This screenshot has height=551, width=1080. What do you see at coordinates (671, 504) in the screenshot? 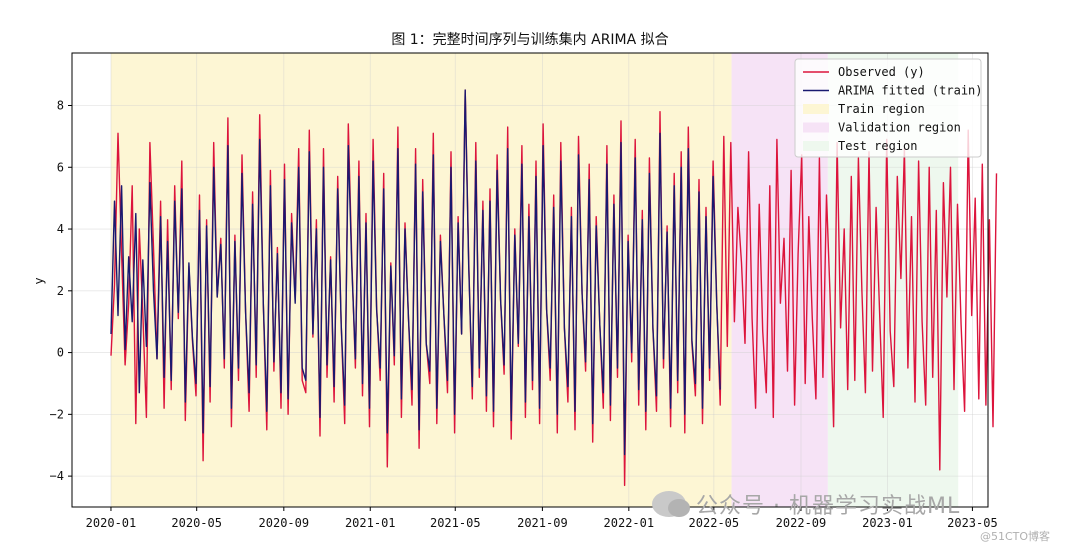
I see `wechat-icon` at bounding box center [671, 504].